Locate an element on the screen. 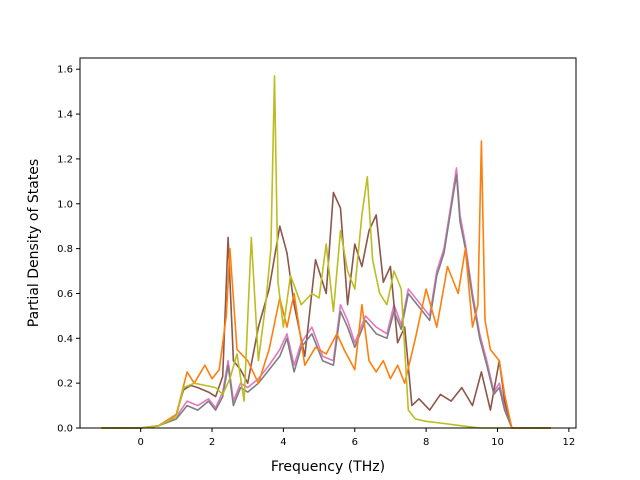  x-tick-label: 6 is located at coordinates (355, 442).